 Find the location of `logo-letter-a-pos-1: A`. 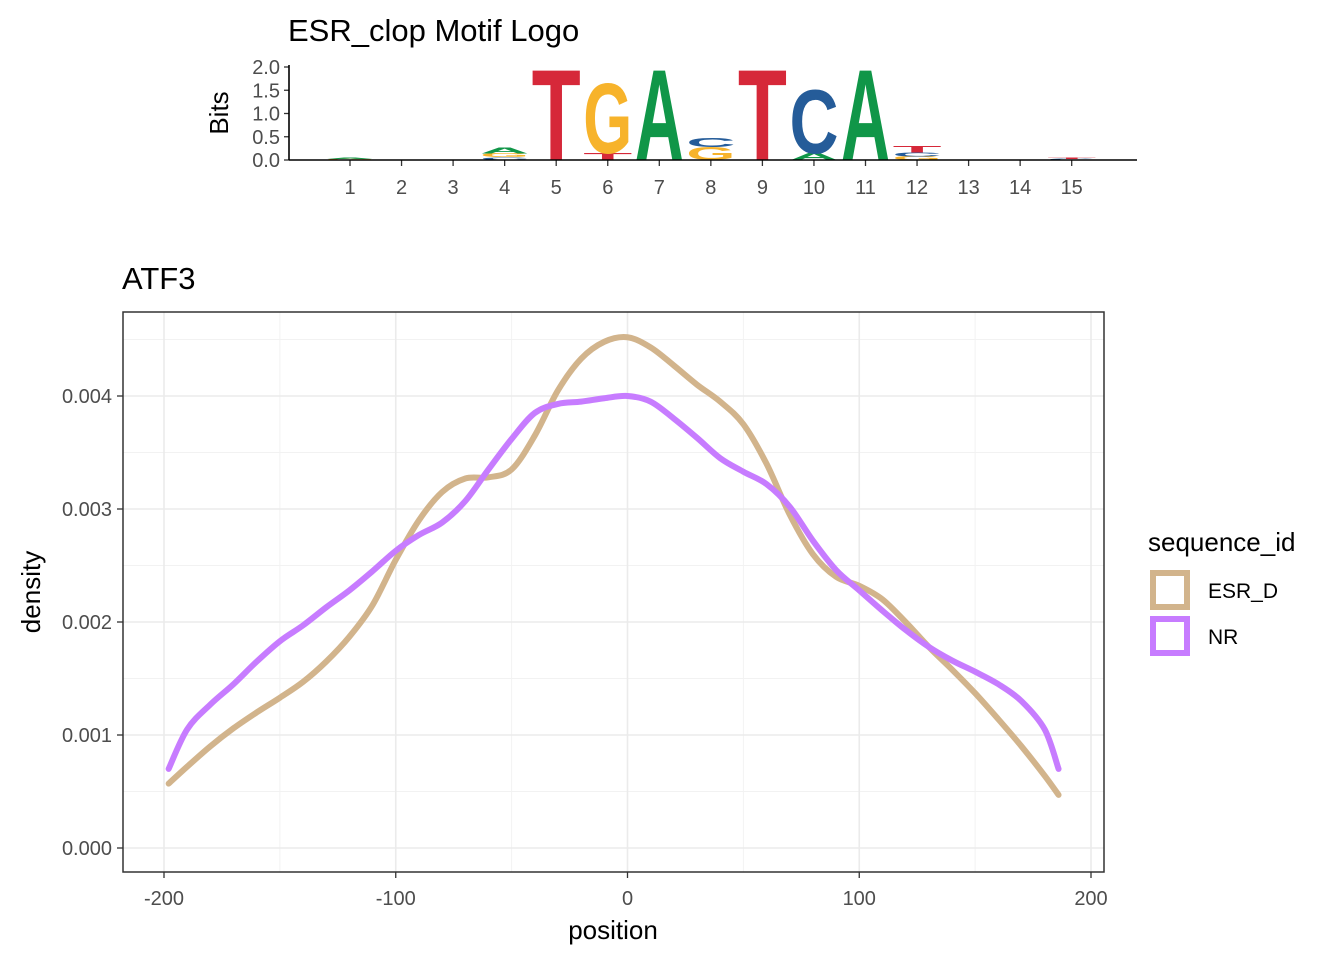

logo-letter-a-pos-1: A is located at coordinates (349, 158).